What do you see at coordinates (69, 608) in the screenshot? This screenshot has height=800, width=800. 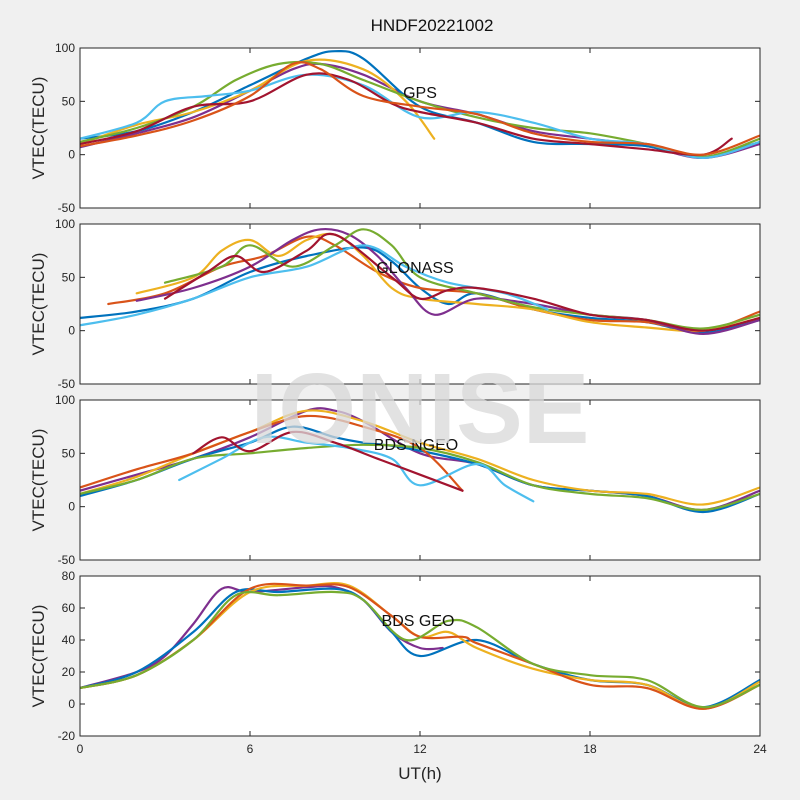 I see `y-tick-label: 60` at bounding box center [69, 608].